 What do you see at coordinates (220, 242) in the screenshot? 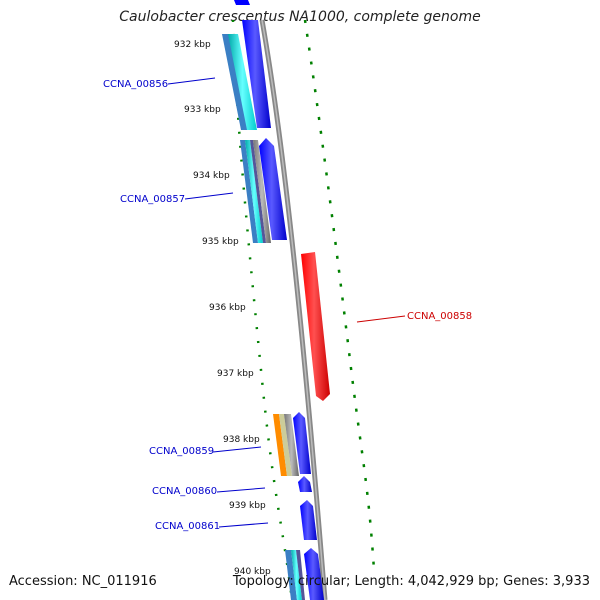
I see `tick-935: 935 kbp` at bounding box center [220, 242].